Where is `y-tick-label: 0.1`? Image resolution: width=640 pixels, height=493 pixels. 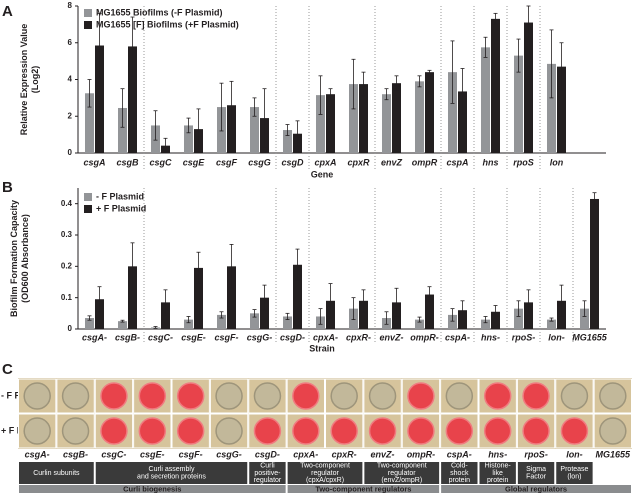 y-tick-label: 0.1 is located at coordinates (67, 297).